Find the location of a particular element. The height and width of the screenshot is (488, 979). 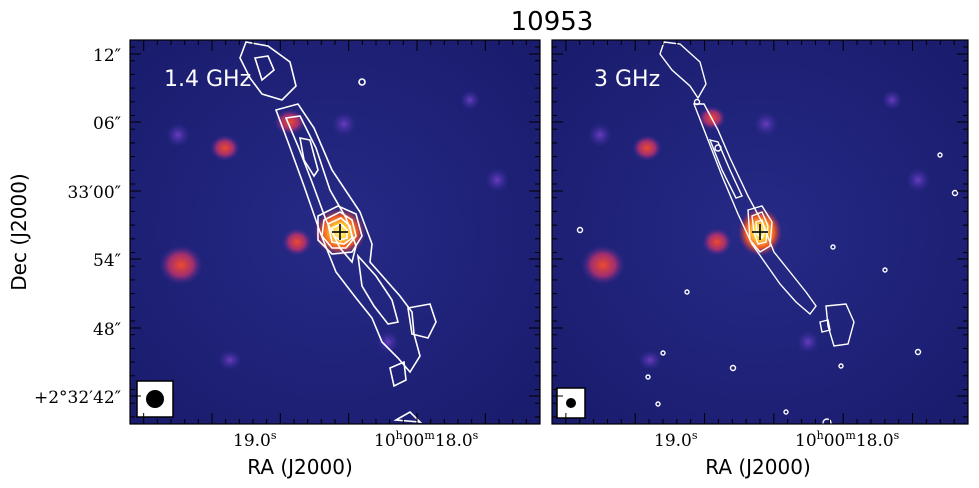

dec-tick-label: 12″ is located at coordinates (107, 56).